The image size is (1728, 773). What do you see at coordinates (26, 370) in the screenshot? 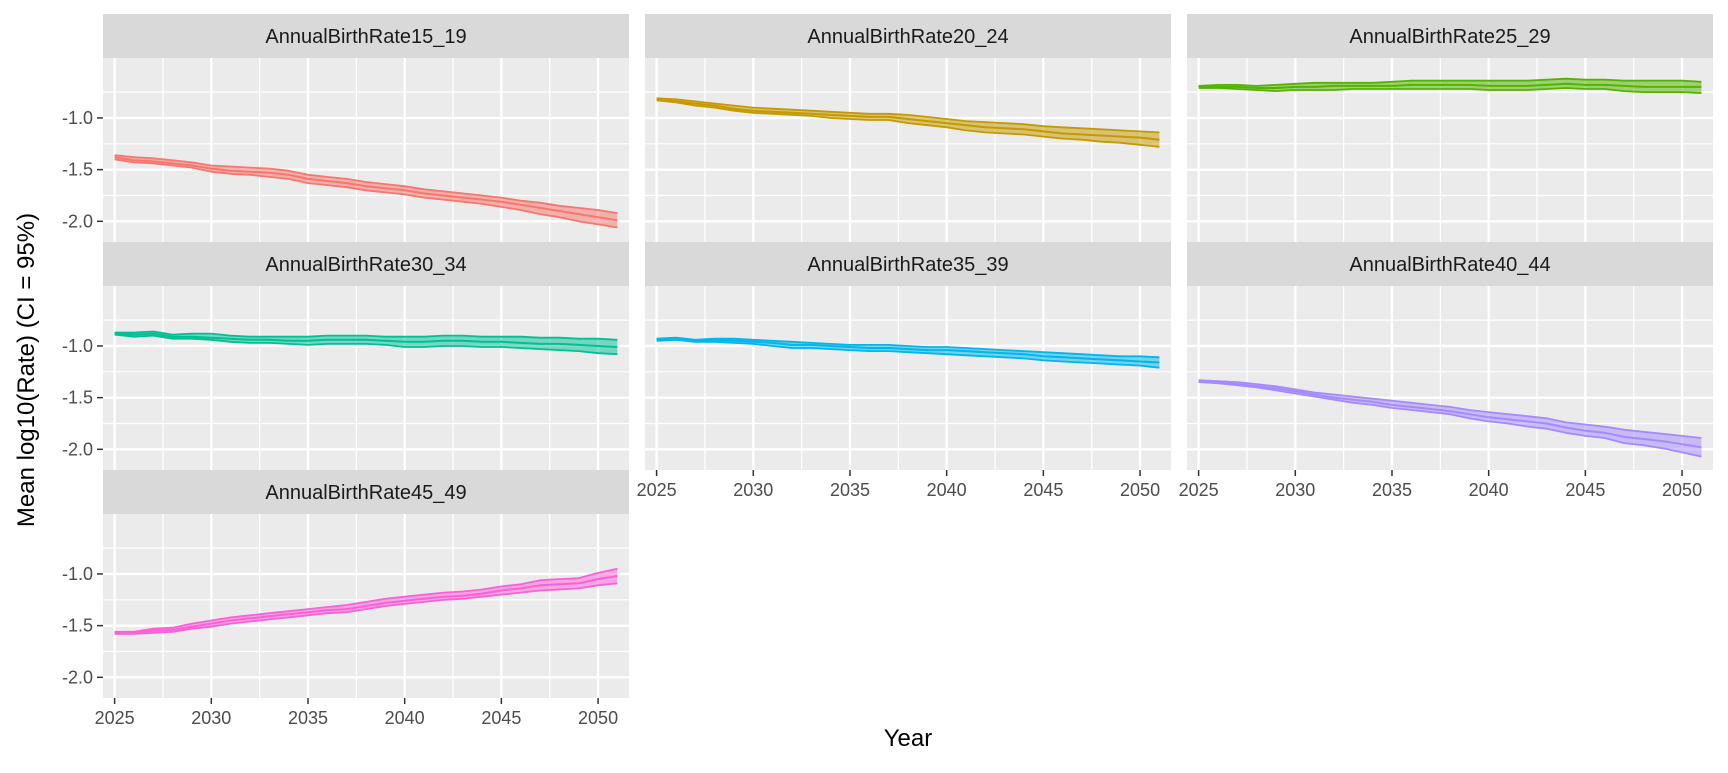
I see `y-axis-title: Mean log10(Rate) (CI = 95%)` at bounding box center [26, 370].